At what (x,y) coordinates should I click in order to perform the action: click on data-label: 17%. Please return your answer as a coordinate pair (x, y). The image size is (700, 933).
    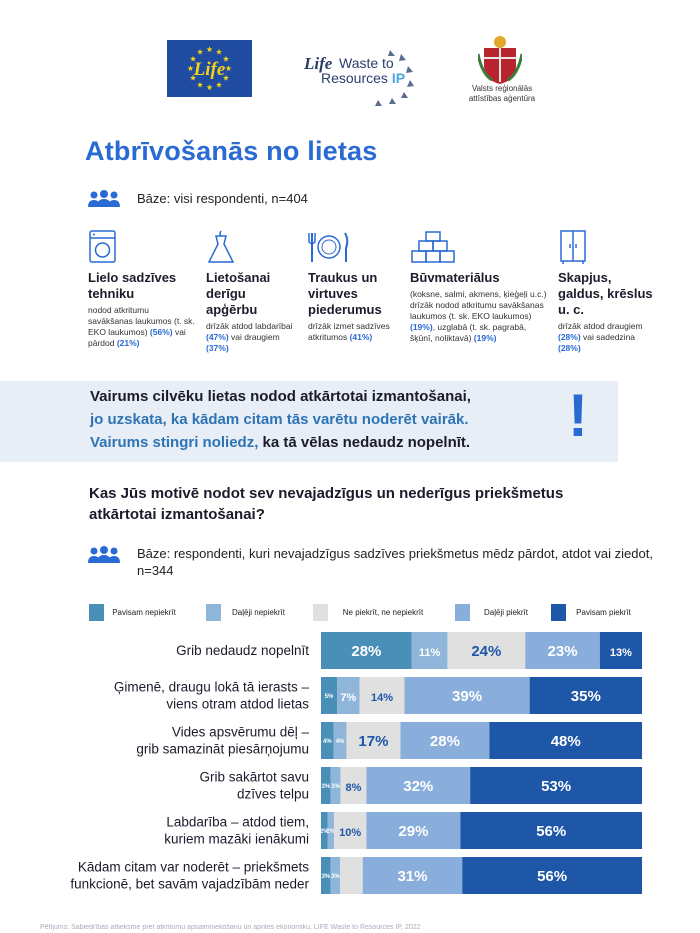
    Looking at the image, I should click on (373, 741).